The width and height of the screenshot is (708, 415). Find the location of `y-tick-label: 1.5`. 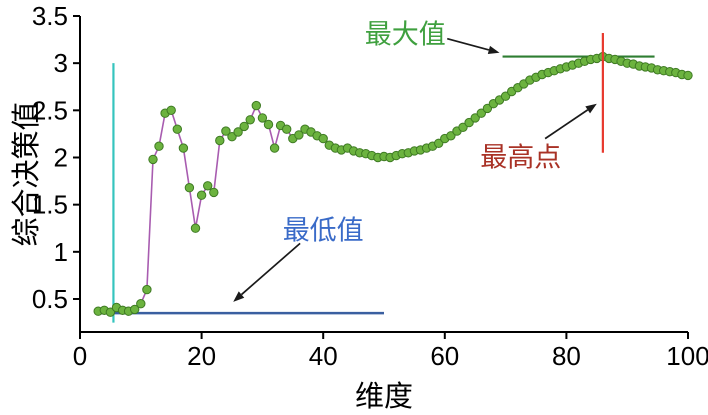

y-tick-label: 1.5 is located at coordinates (50, 205).